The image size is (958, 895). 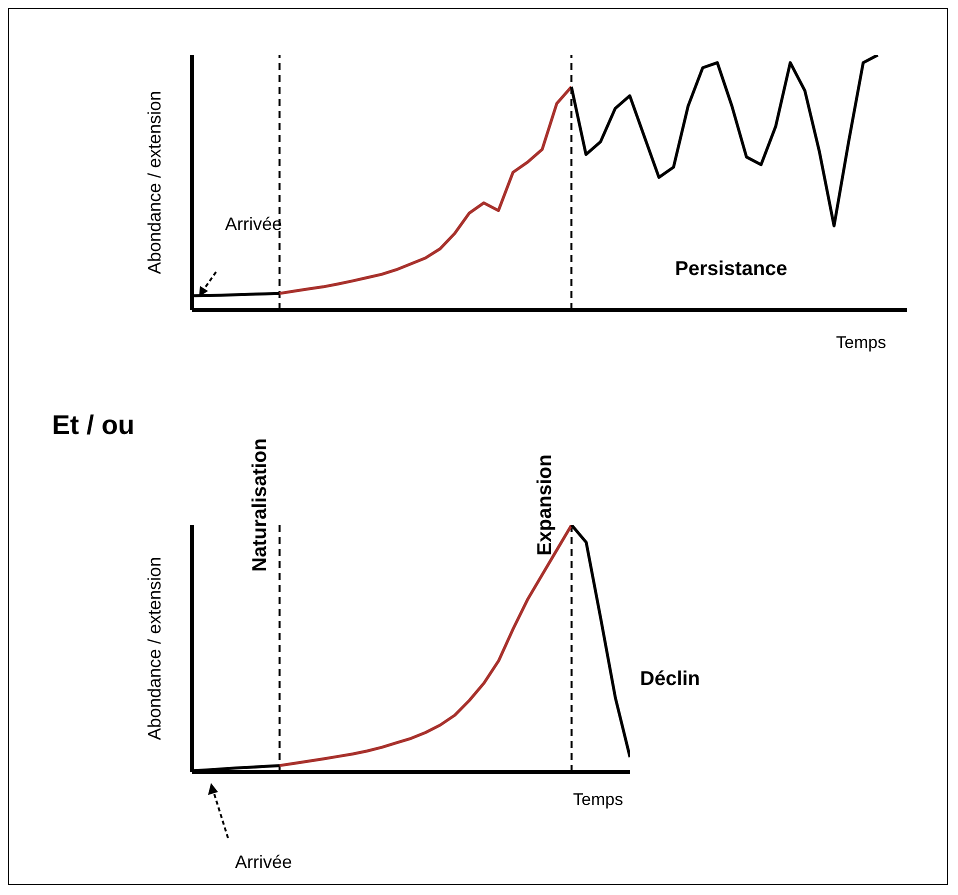 What do you see at coordinates (93, 425) in the screenshot?
I see `text: Et / ou` at bounding box center [93, 425].